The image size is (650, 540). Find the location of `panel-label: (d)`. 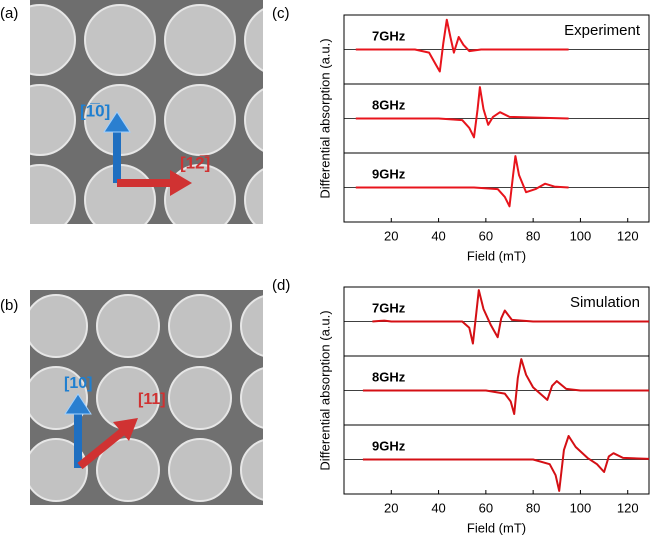

panel-label: (d) is located at coordinates (281, 285).